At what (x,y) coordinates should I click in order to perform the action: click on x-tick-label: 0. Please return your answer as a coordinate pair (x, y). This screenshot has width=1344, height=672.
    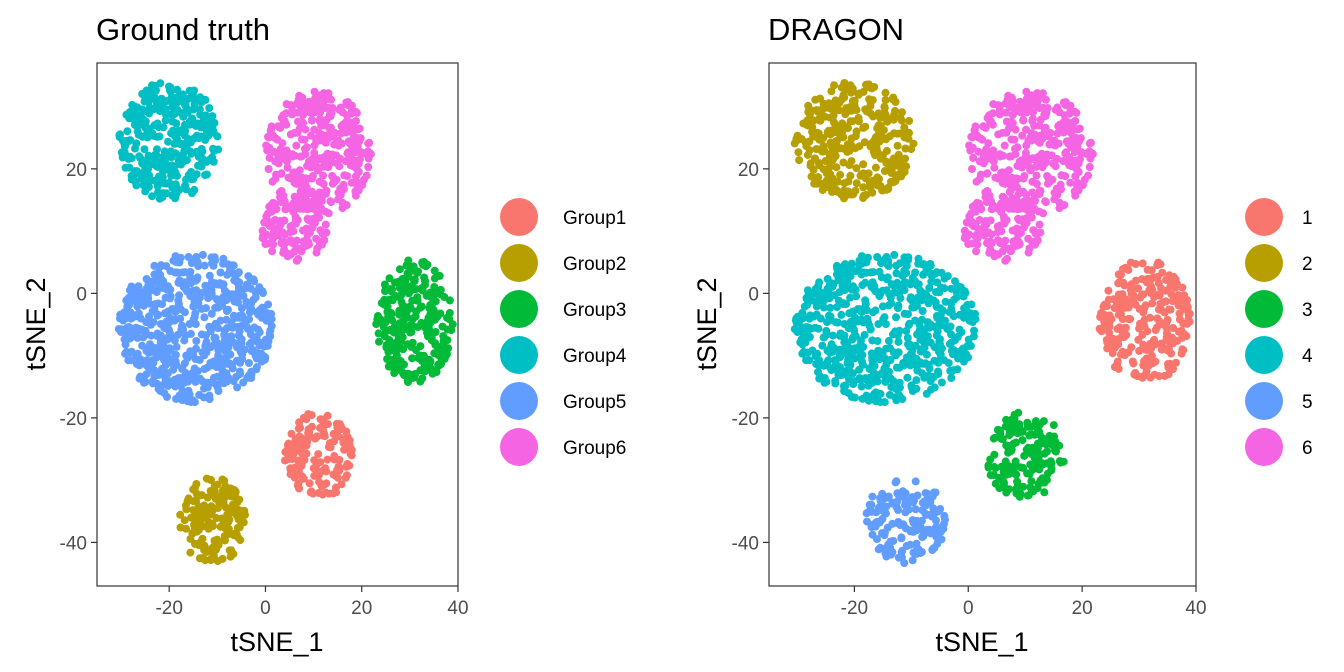
    Looking at the image, I should click on (968, 608).